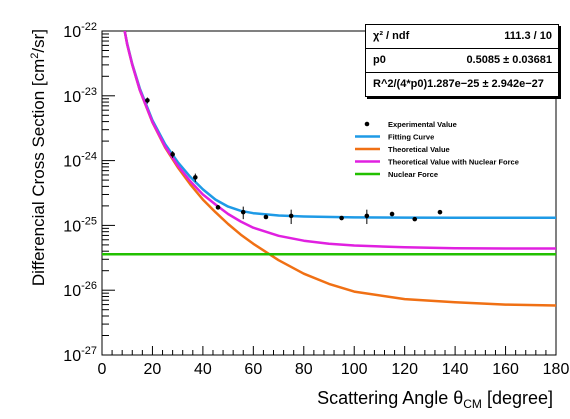  What do you see at coordinates (80, 290) in the screenshot?
I see `y-tick-label: 10-26` at bounding box center [80, 290].